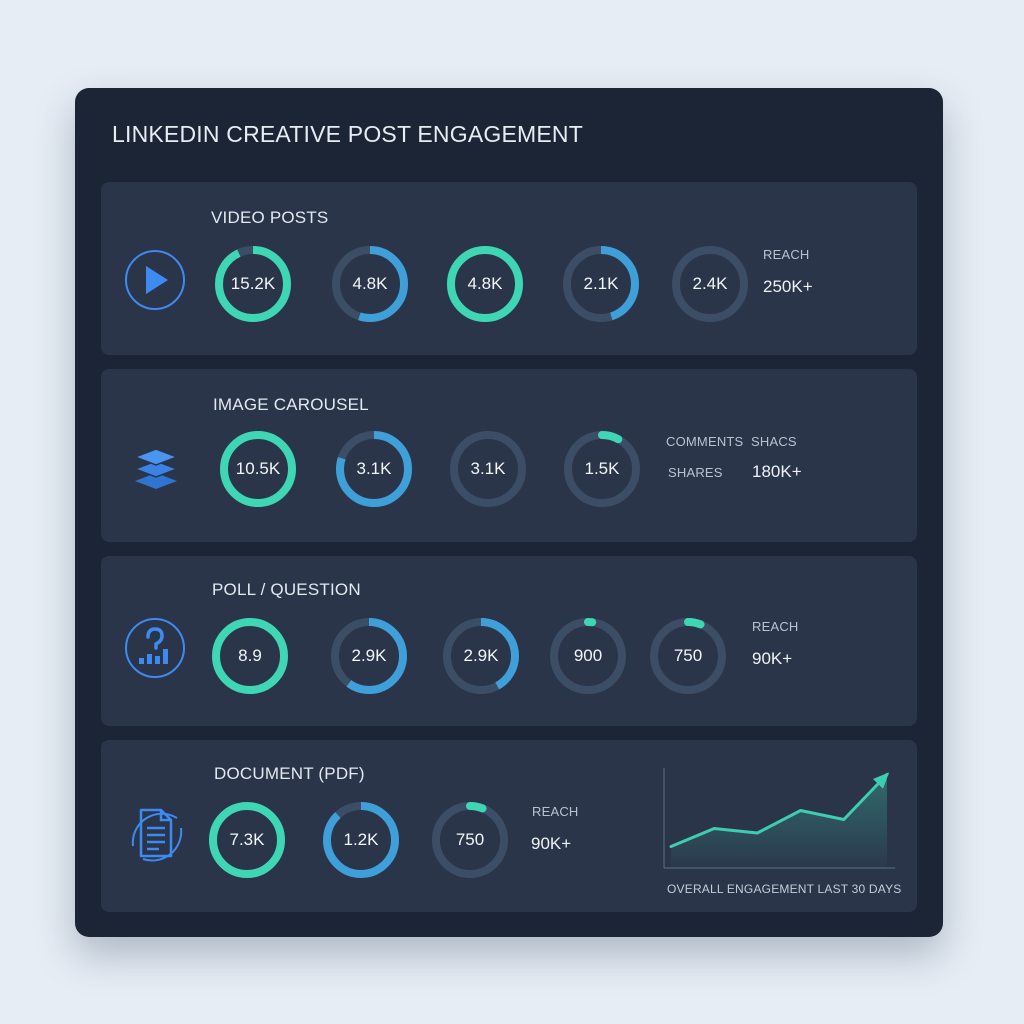 The image size is (1024, 1024). Describe the element at coordinates (777, 471) in the screenshot. I see `stat-value-shares: 180K+` at that location.